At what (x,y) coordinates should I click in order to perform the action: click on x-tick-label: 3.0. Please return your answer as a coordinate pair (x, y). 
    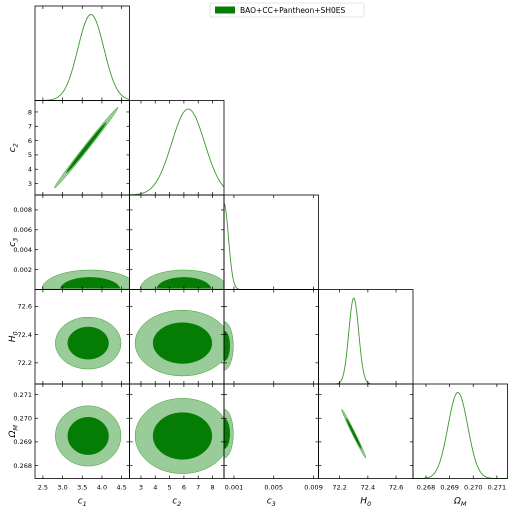
    Looking at the image, I should click on (62, 488).